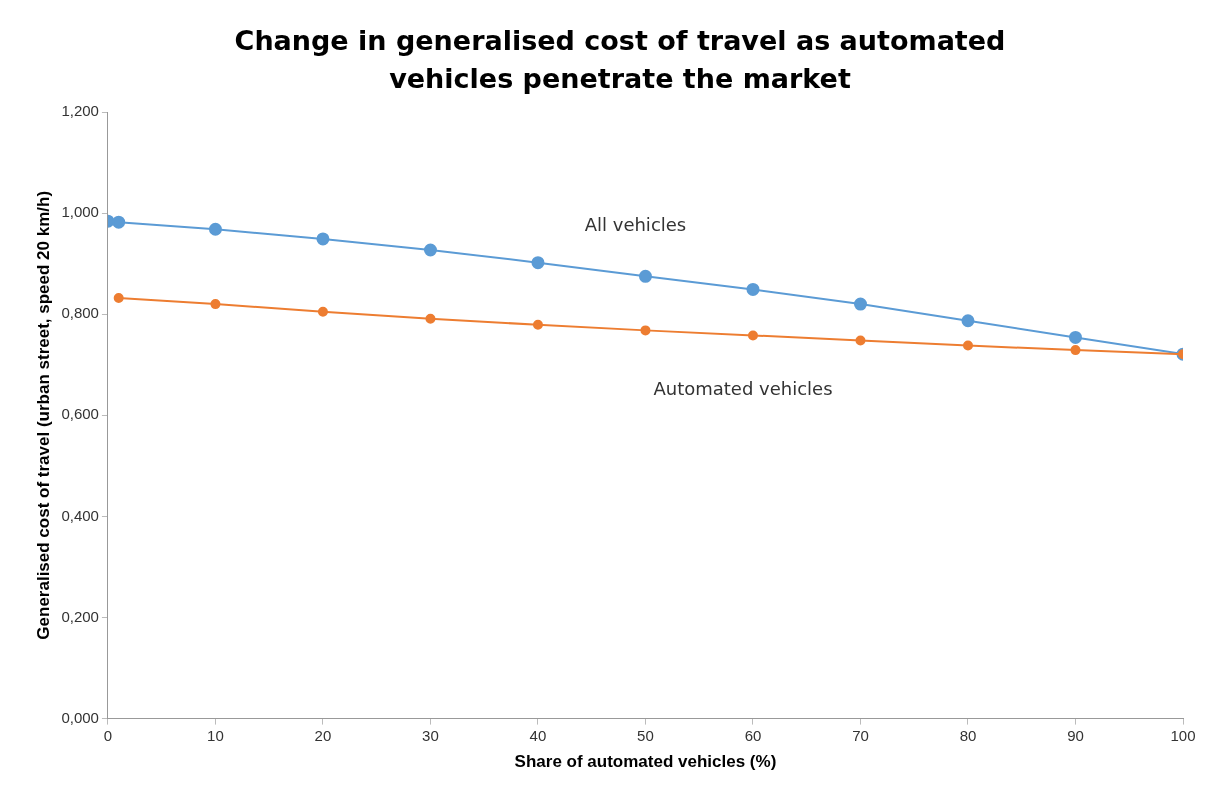 This screenshot has height=787, width=1213. What do you see at coordinates (645, 762) in the screenshot?
I see `x-axis-title: Share of automated vehicles (%)` at bounding box center [645, 762].